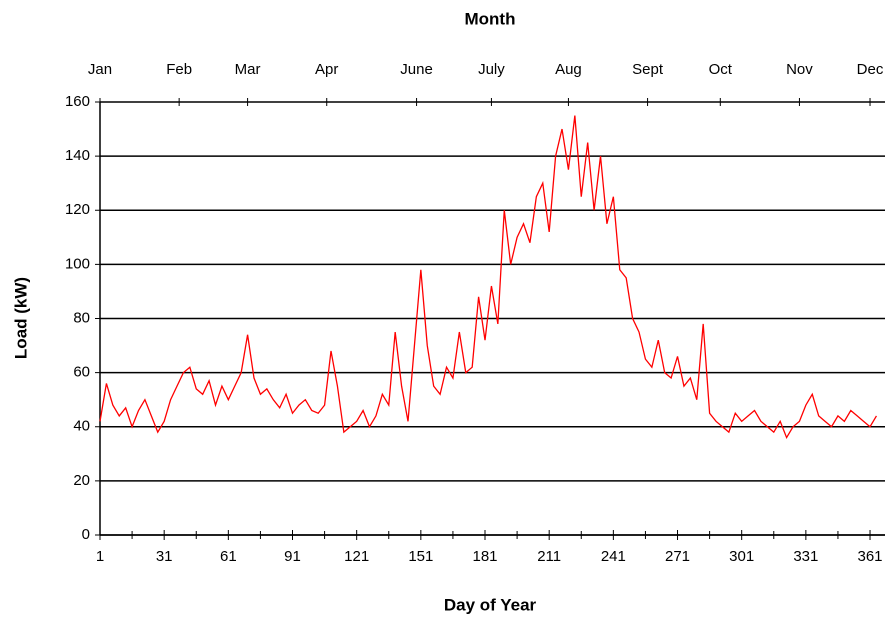  Describe the element at coordinates (648, 69) in the screenshot. I see `top-tick-label: Sept` at that location.